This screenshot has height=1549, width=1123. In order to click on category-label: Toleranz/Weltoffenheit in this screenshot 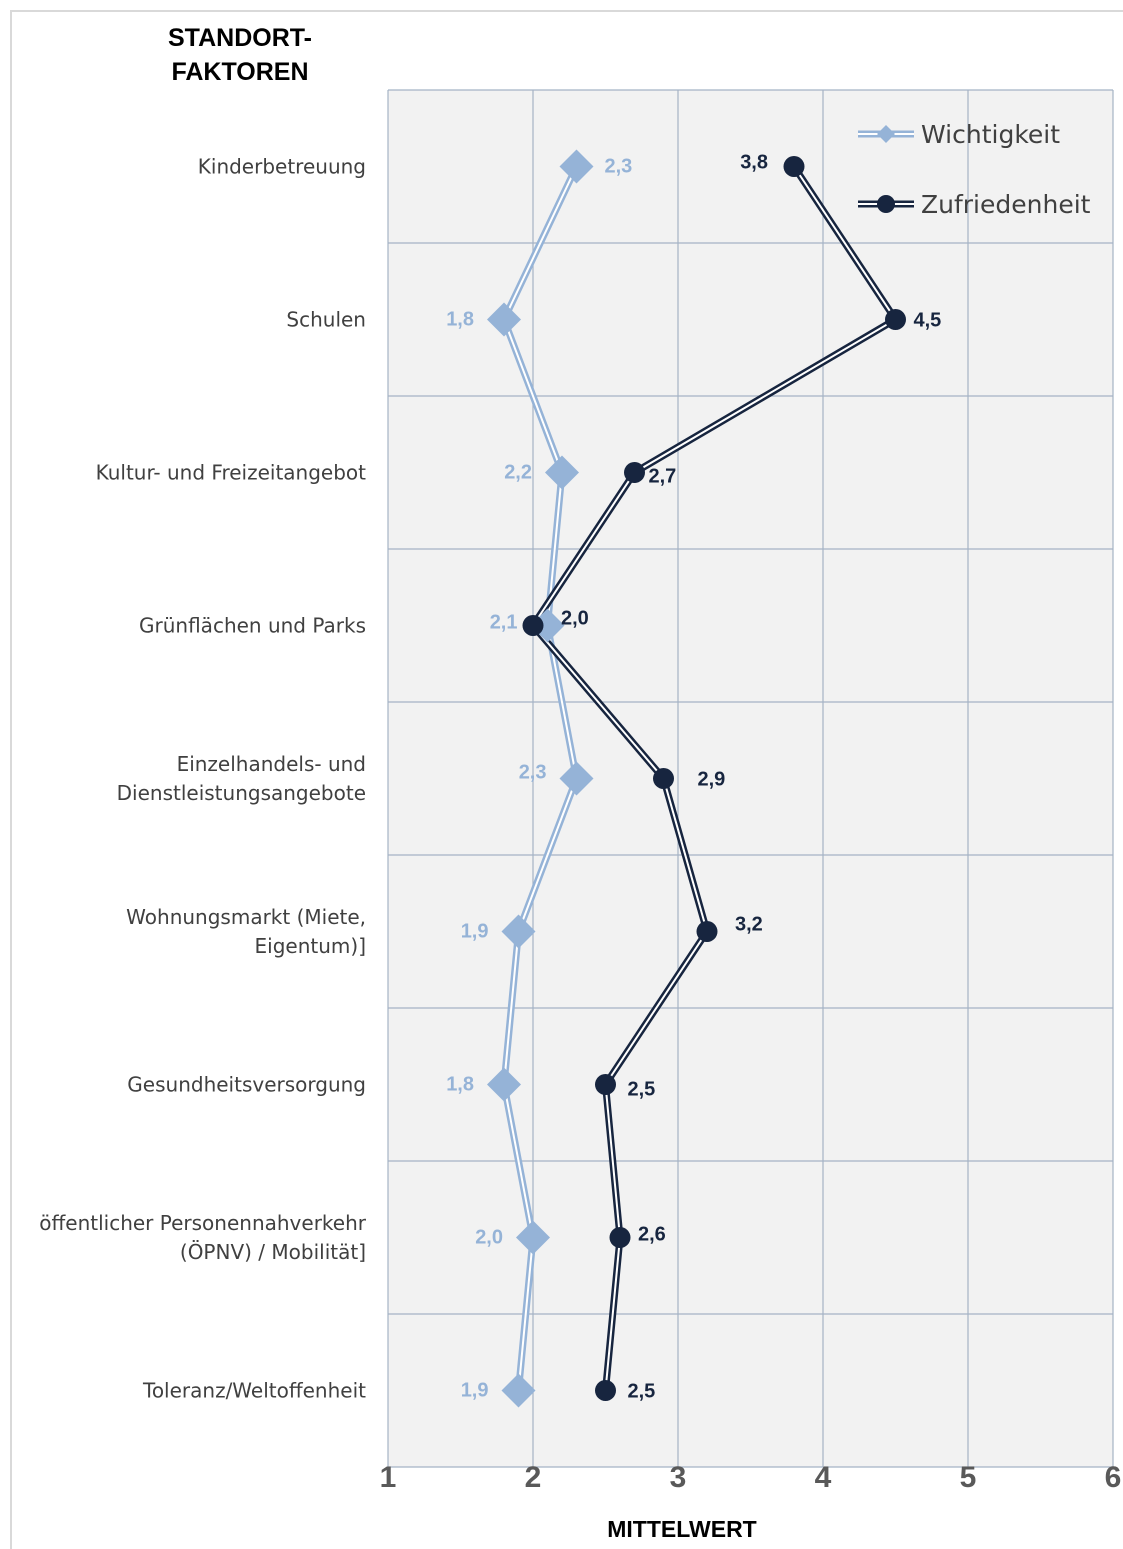, I will do `click(254, 1391)`.